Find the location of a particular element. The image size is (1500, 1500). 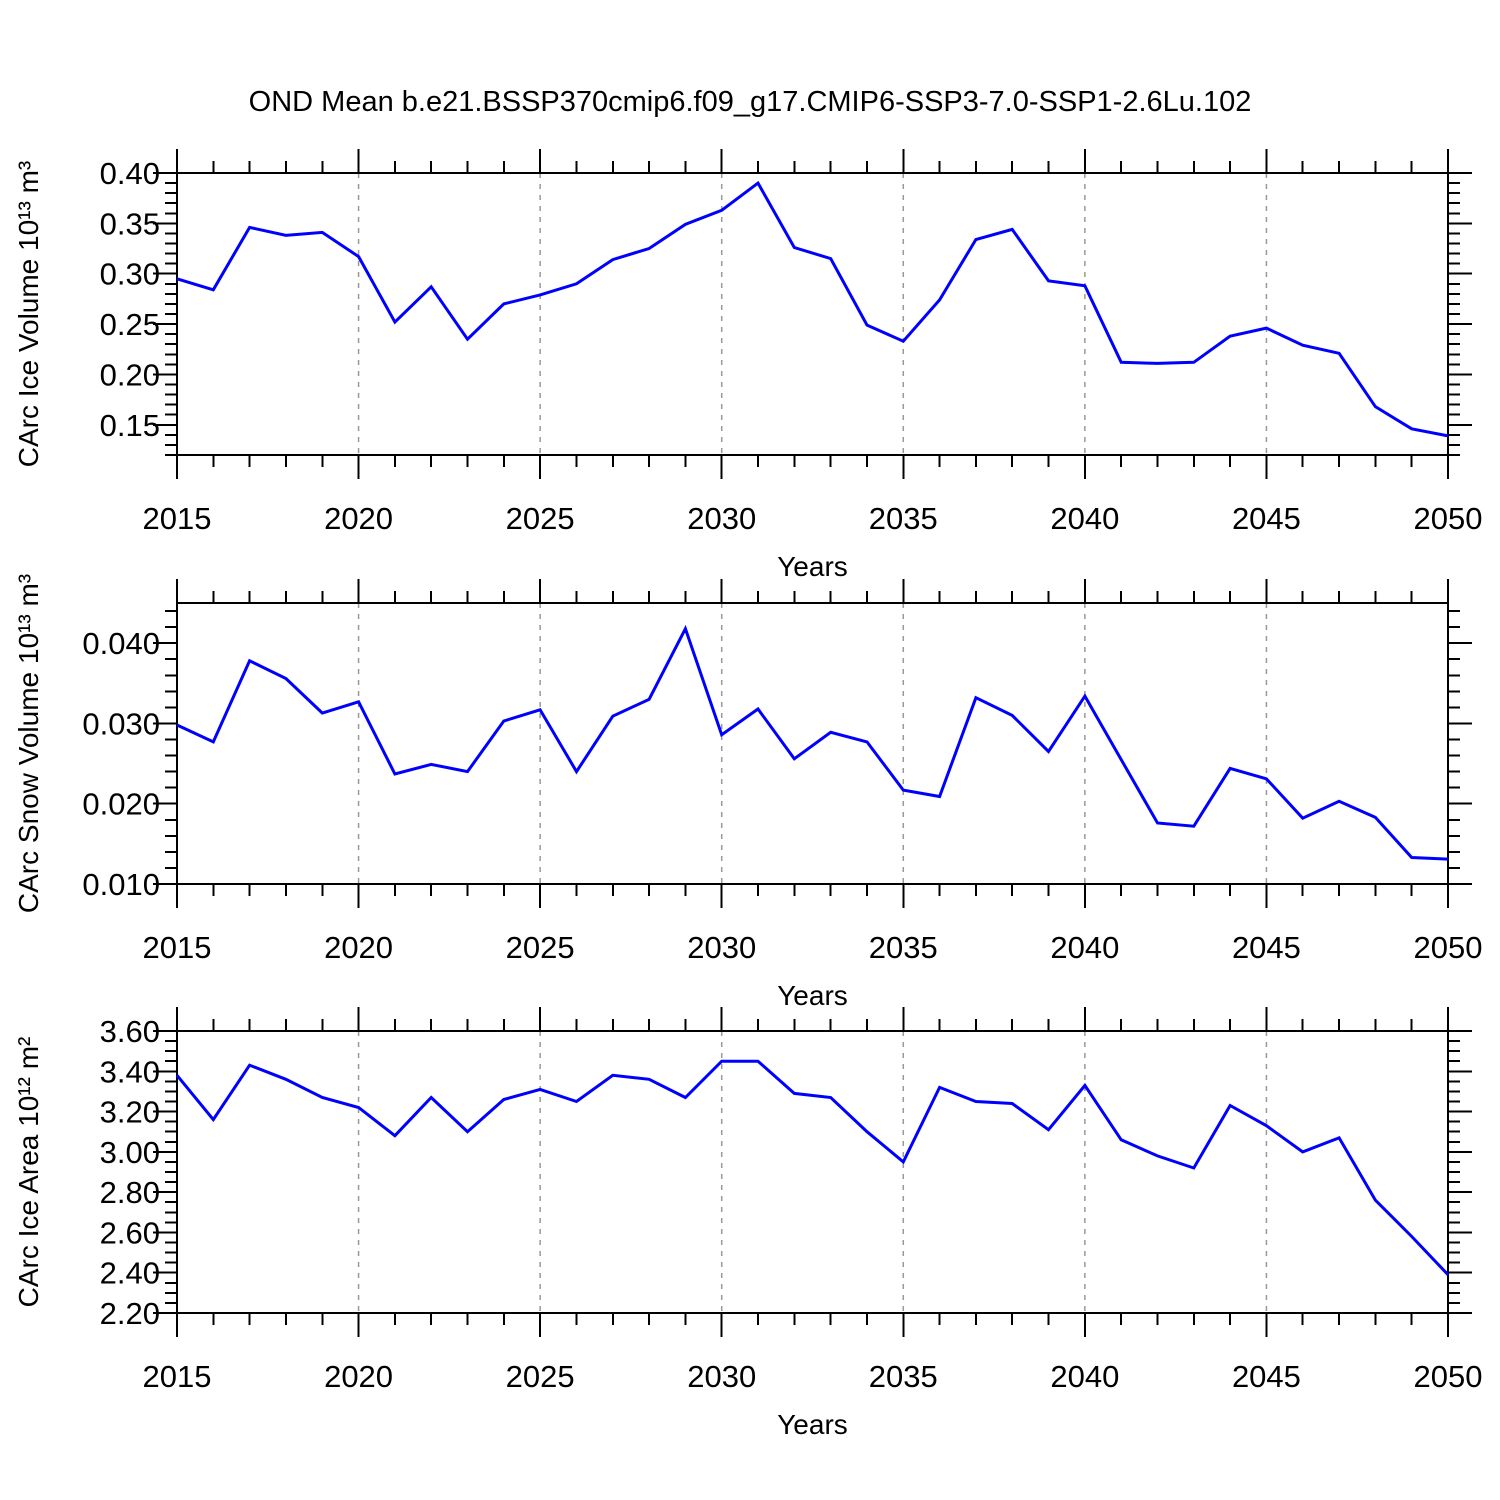

y-tick-label: 3.20 is located at coordinates (130, 1112).